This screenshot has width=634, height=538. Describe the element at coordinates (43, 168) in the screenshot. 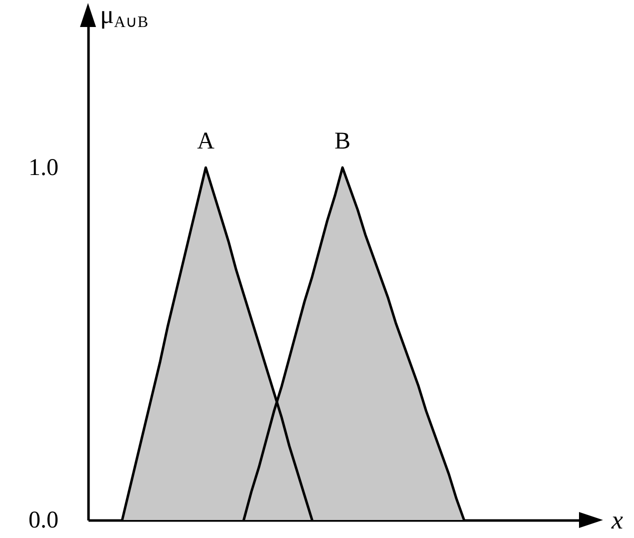

I see `y-tick-label: 1.0` at that location.